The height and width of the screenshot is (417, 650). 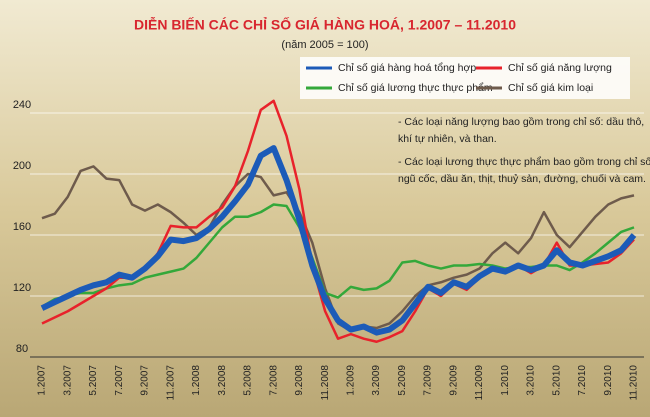 What do you see at coordinates (402, 380) in the screenshot?
I see `x-tick-label: 5.2009` at bounding box center [402, 380].